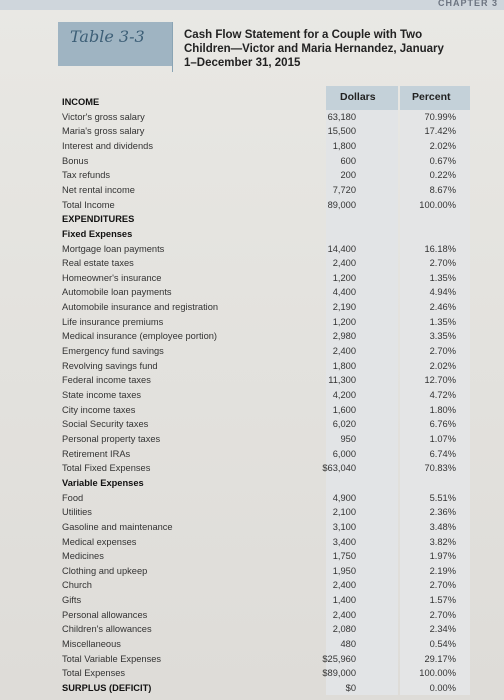 This screenshot has width=504, height=700. Describe the element at coordinates (442, 175) in the screenshot. I see `percent-cell: 0.22%` at that location.